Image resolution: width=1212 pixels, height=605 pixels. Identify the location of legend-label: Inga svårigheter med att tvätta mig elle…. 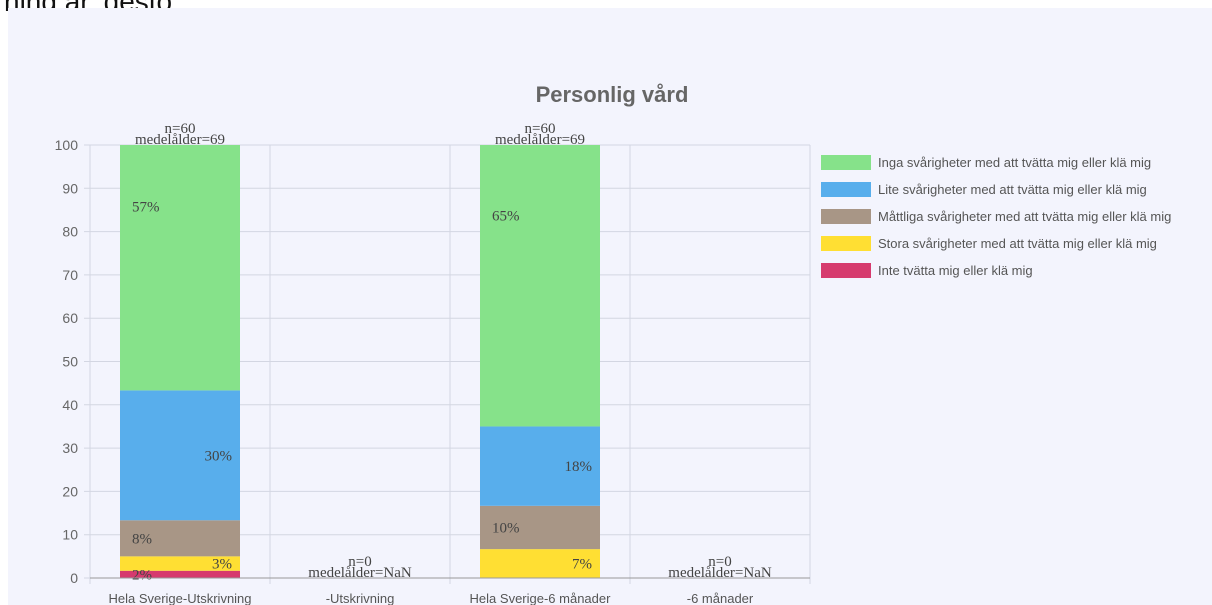
(1014, 162).